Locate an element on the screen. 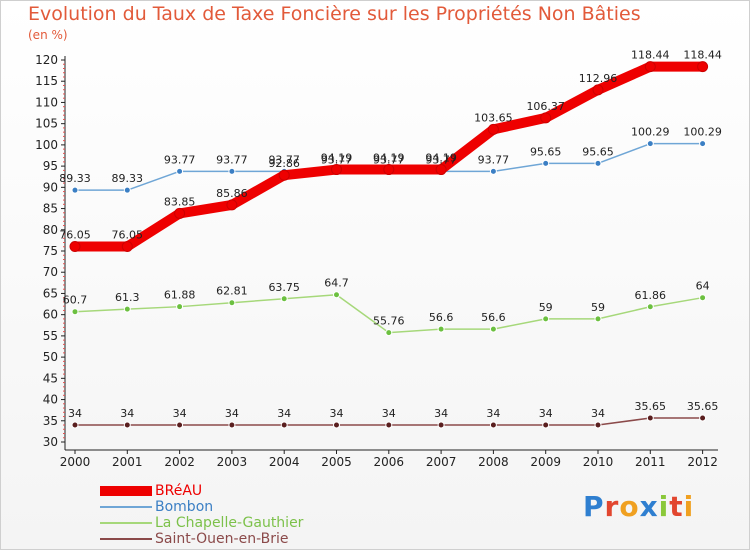 The width and height of the screenshot is (750, 550). data-label: 61.86 is located at coordinates (651, 295).